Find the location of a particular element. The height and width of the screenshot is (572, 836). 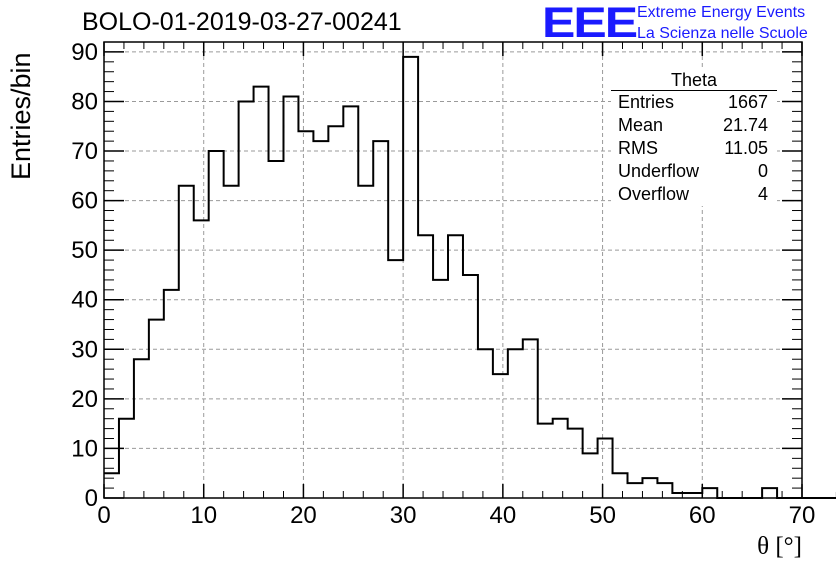

stats-row-entries: Entries 1667 is located at coordinates (694, 102).